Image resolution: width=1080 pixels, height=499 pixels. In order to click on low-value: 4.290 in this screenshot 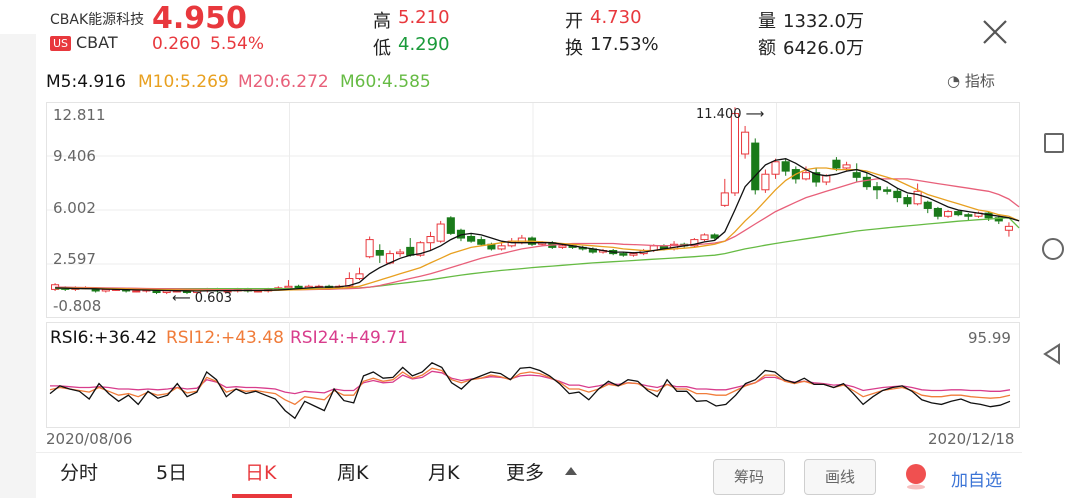, I will do `click(424, 44)`.